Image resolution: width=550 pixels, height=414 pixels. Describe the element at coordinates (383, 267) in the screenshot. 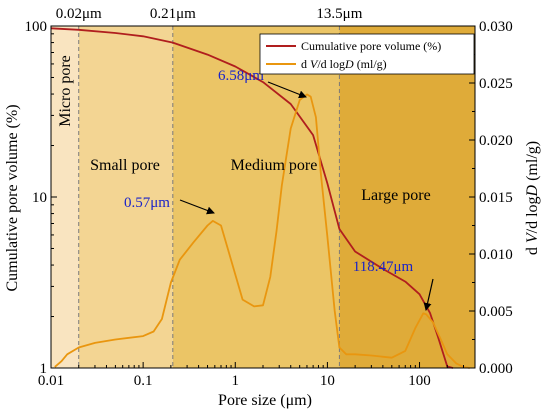

I see `annotation-118-47-m: 118.47μm` at that location.